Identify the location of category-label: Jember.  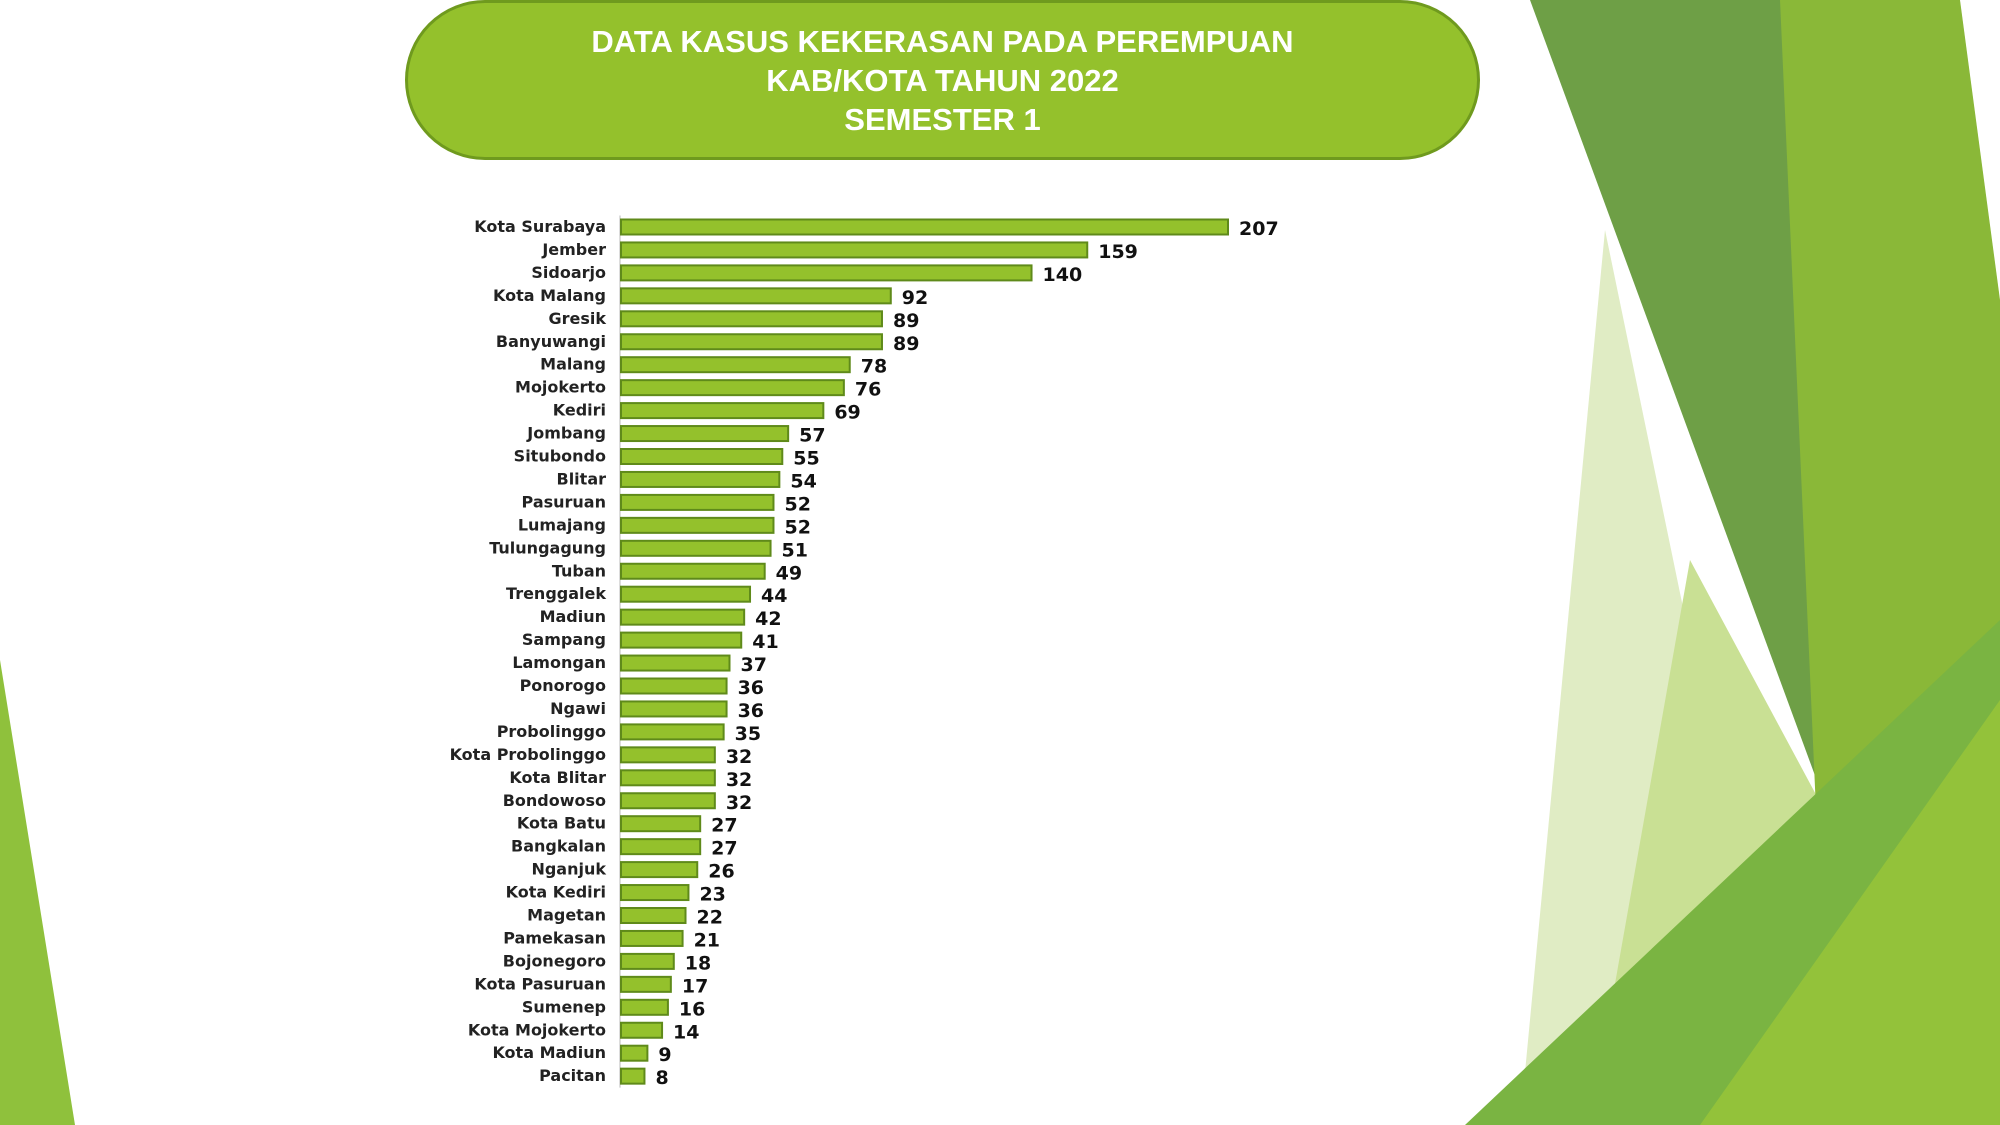
(573, 249).